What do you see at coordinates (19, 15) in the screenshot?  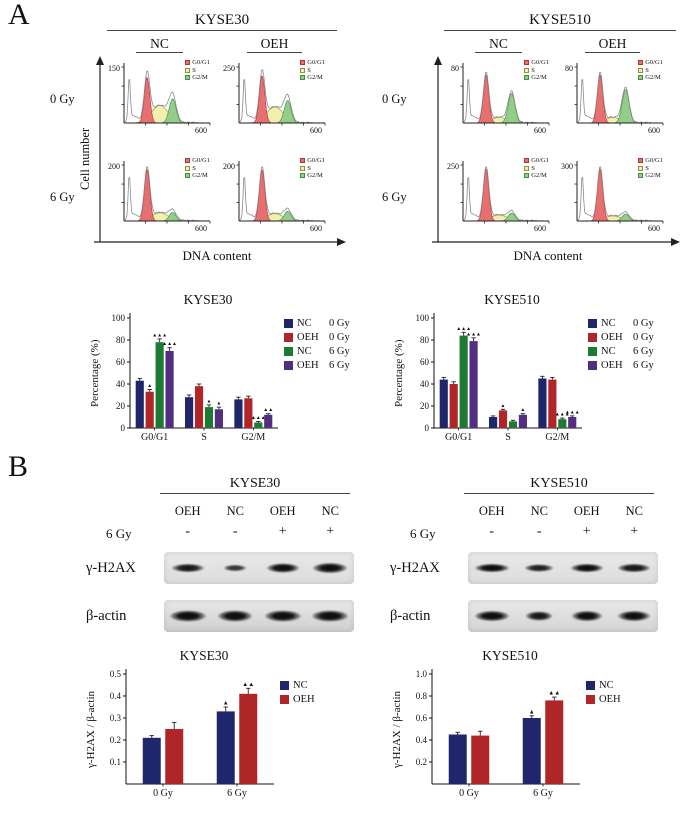 I see `panel-a-label: A` at bounding box center [19, 15].